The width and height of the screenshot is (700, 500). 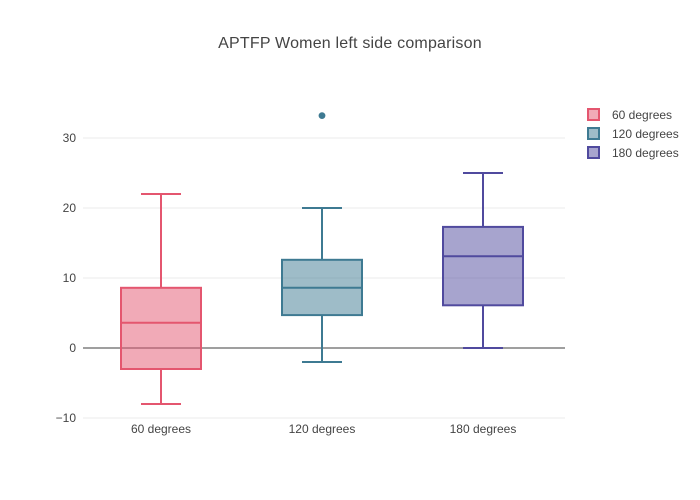 I want to click on y-tick-label-20: 20, so click(x=70, y=208).